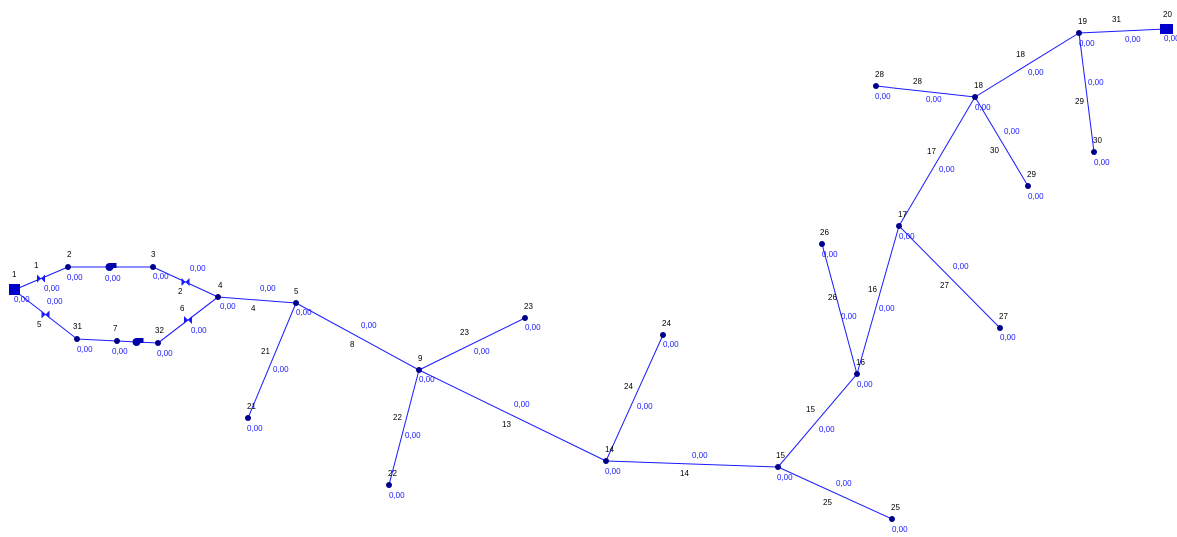 This screenshot has height=537, width=1177. I want to click on node-id-label: 26, so click(824, 232).